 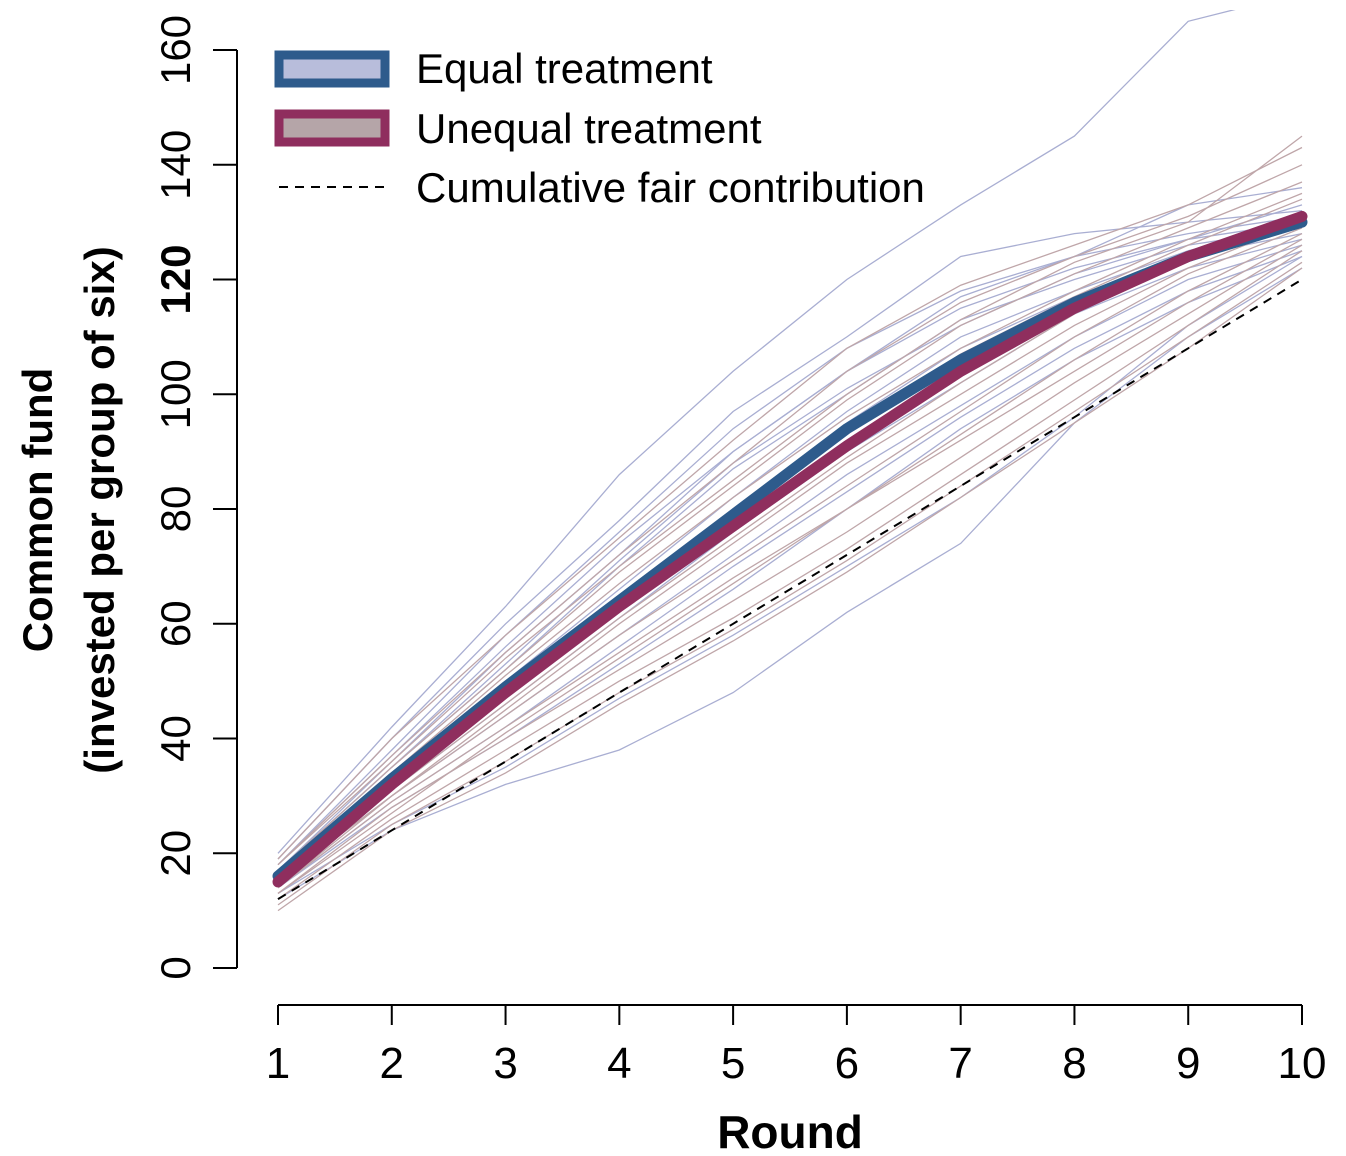 I want to click on y-axis: 0 20 40 60 80 100 120 140 160, so click(x=195, y=497).